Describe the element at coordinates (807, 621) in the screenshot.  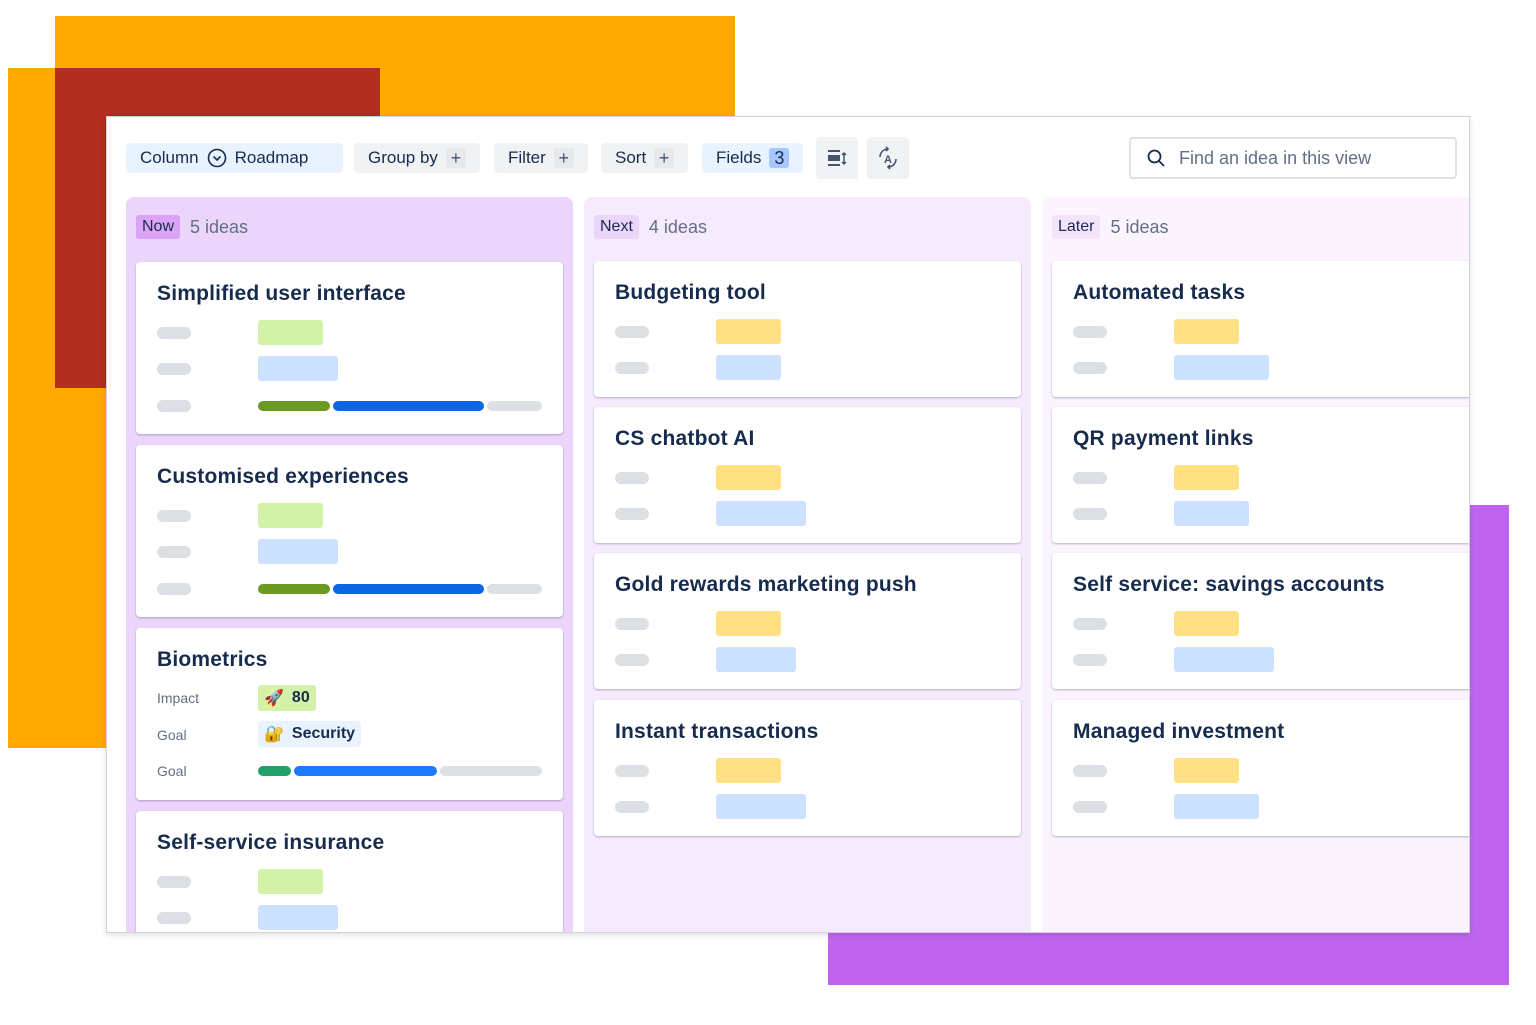
I see `idea-card: Gold rewards marketing push` at that location.